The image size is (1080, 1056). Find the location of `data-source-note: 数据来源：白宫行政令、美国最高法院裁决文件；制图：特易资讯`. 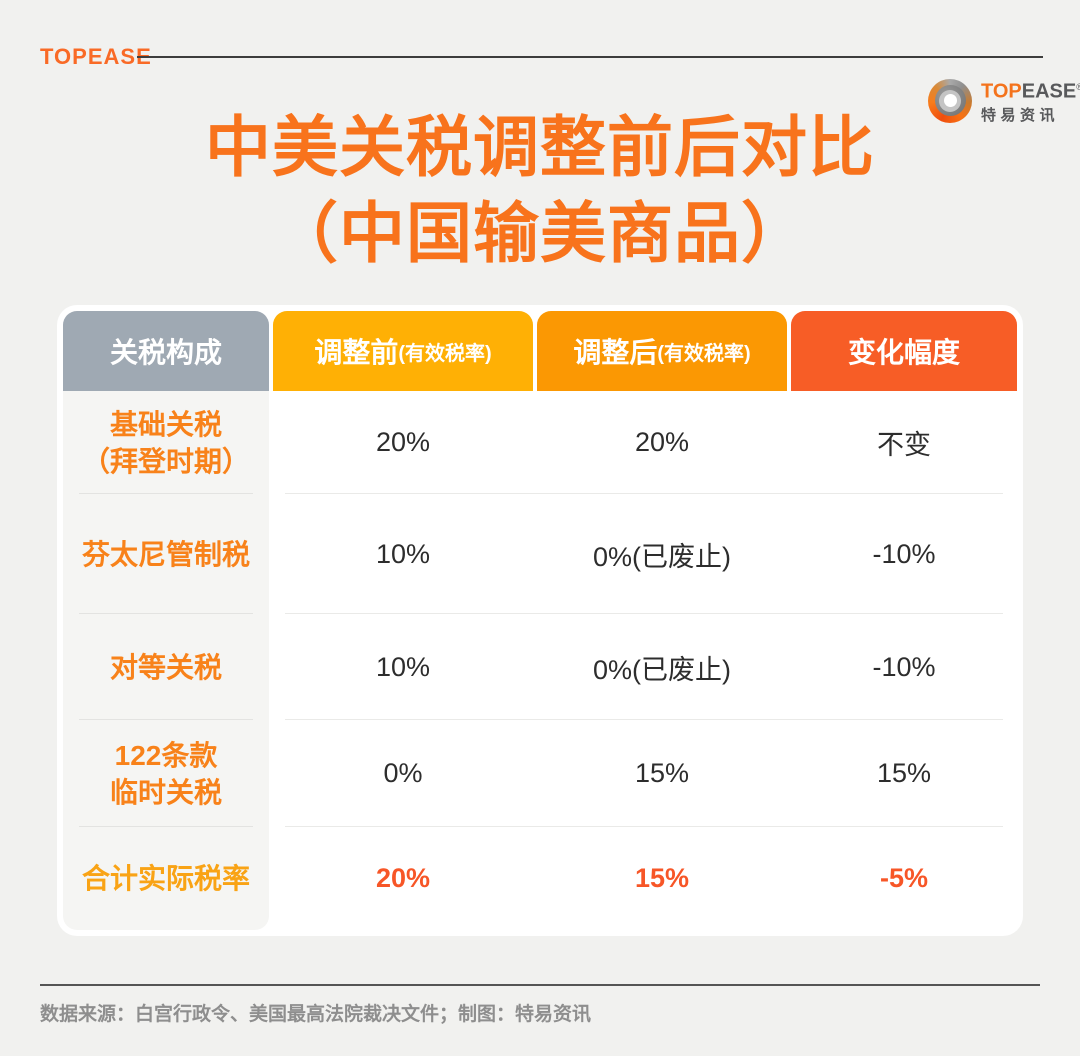

data-source-note: 数据来源：白宫行政令、美国最高法院裁决文件；制图：特易资讯 is located at coordinates (316, 1014).